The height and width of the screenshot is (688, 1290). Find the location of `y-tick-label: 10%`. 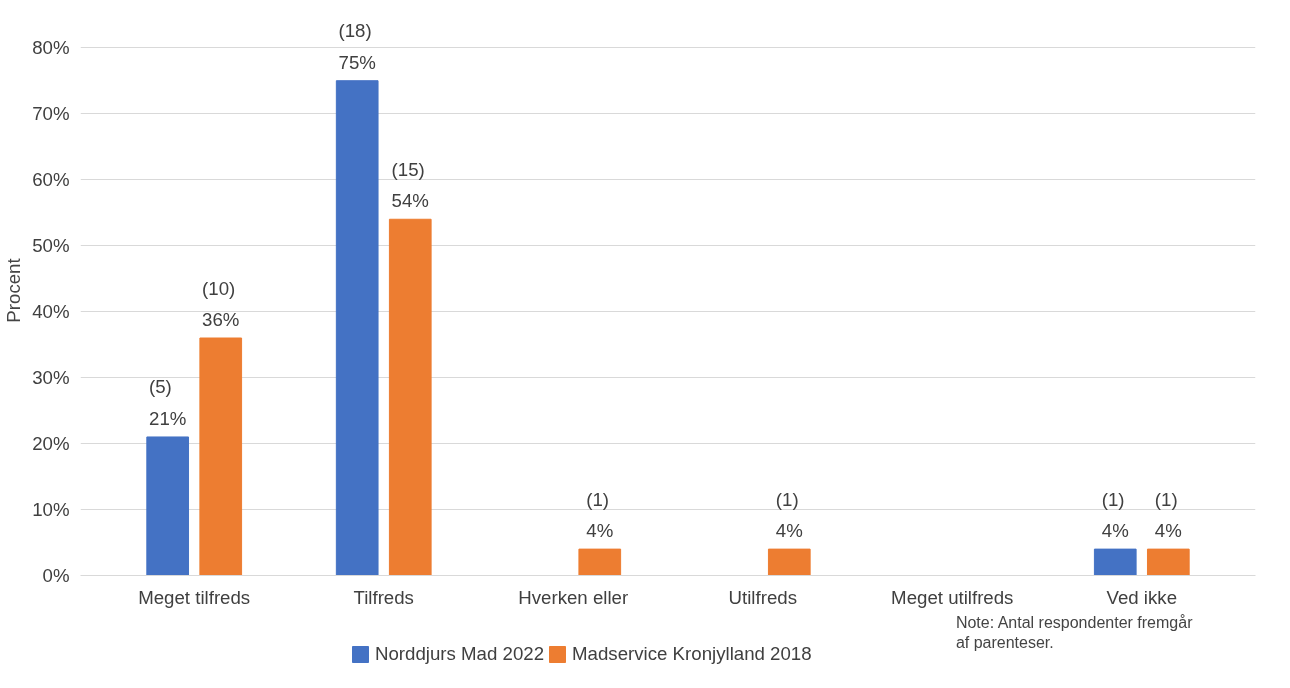

y-tick-label: 10% is located at coordinates (51, 510).